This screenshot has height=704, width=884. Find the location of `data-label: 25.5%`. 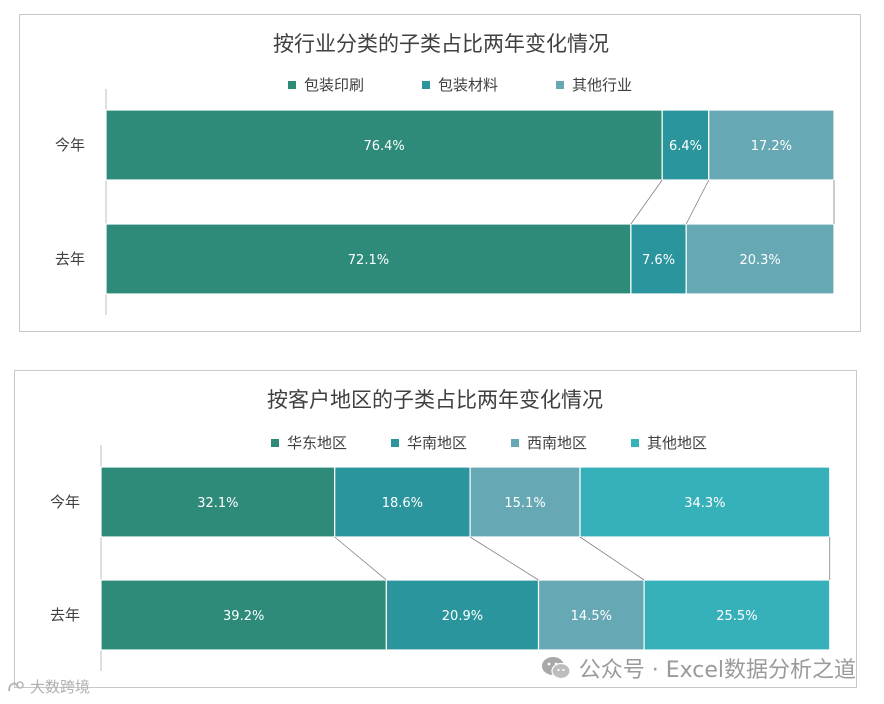

data-label: 25.5% is located at coordinates (736, 616).